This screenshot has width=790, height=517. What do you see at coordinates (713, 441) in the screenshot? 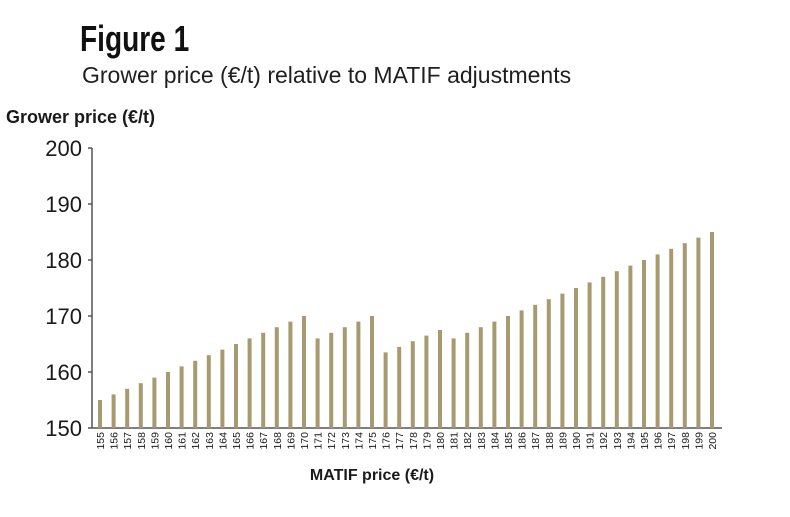
I see `x-tick-label: 200` at bounding box center [713, 441].